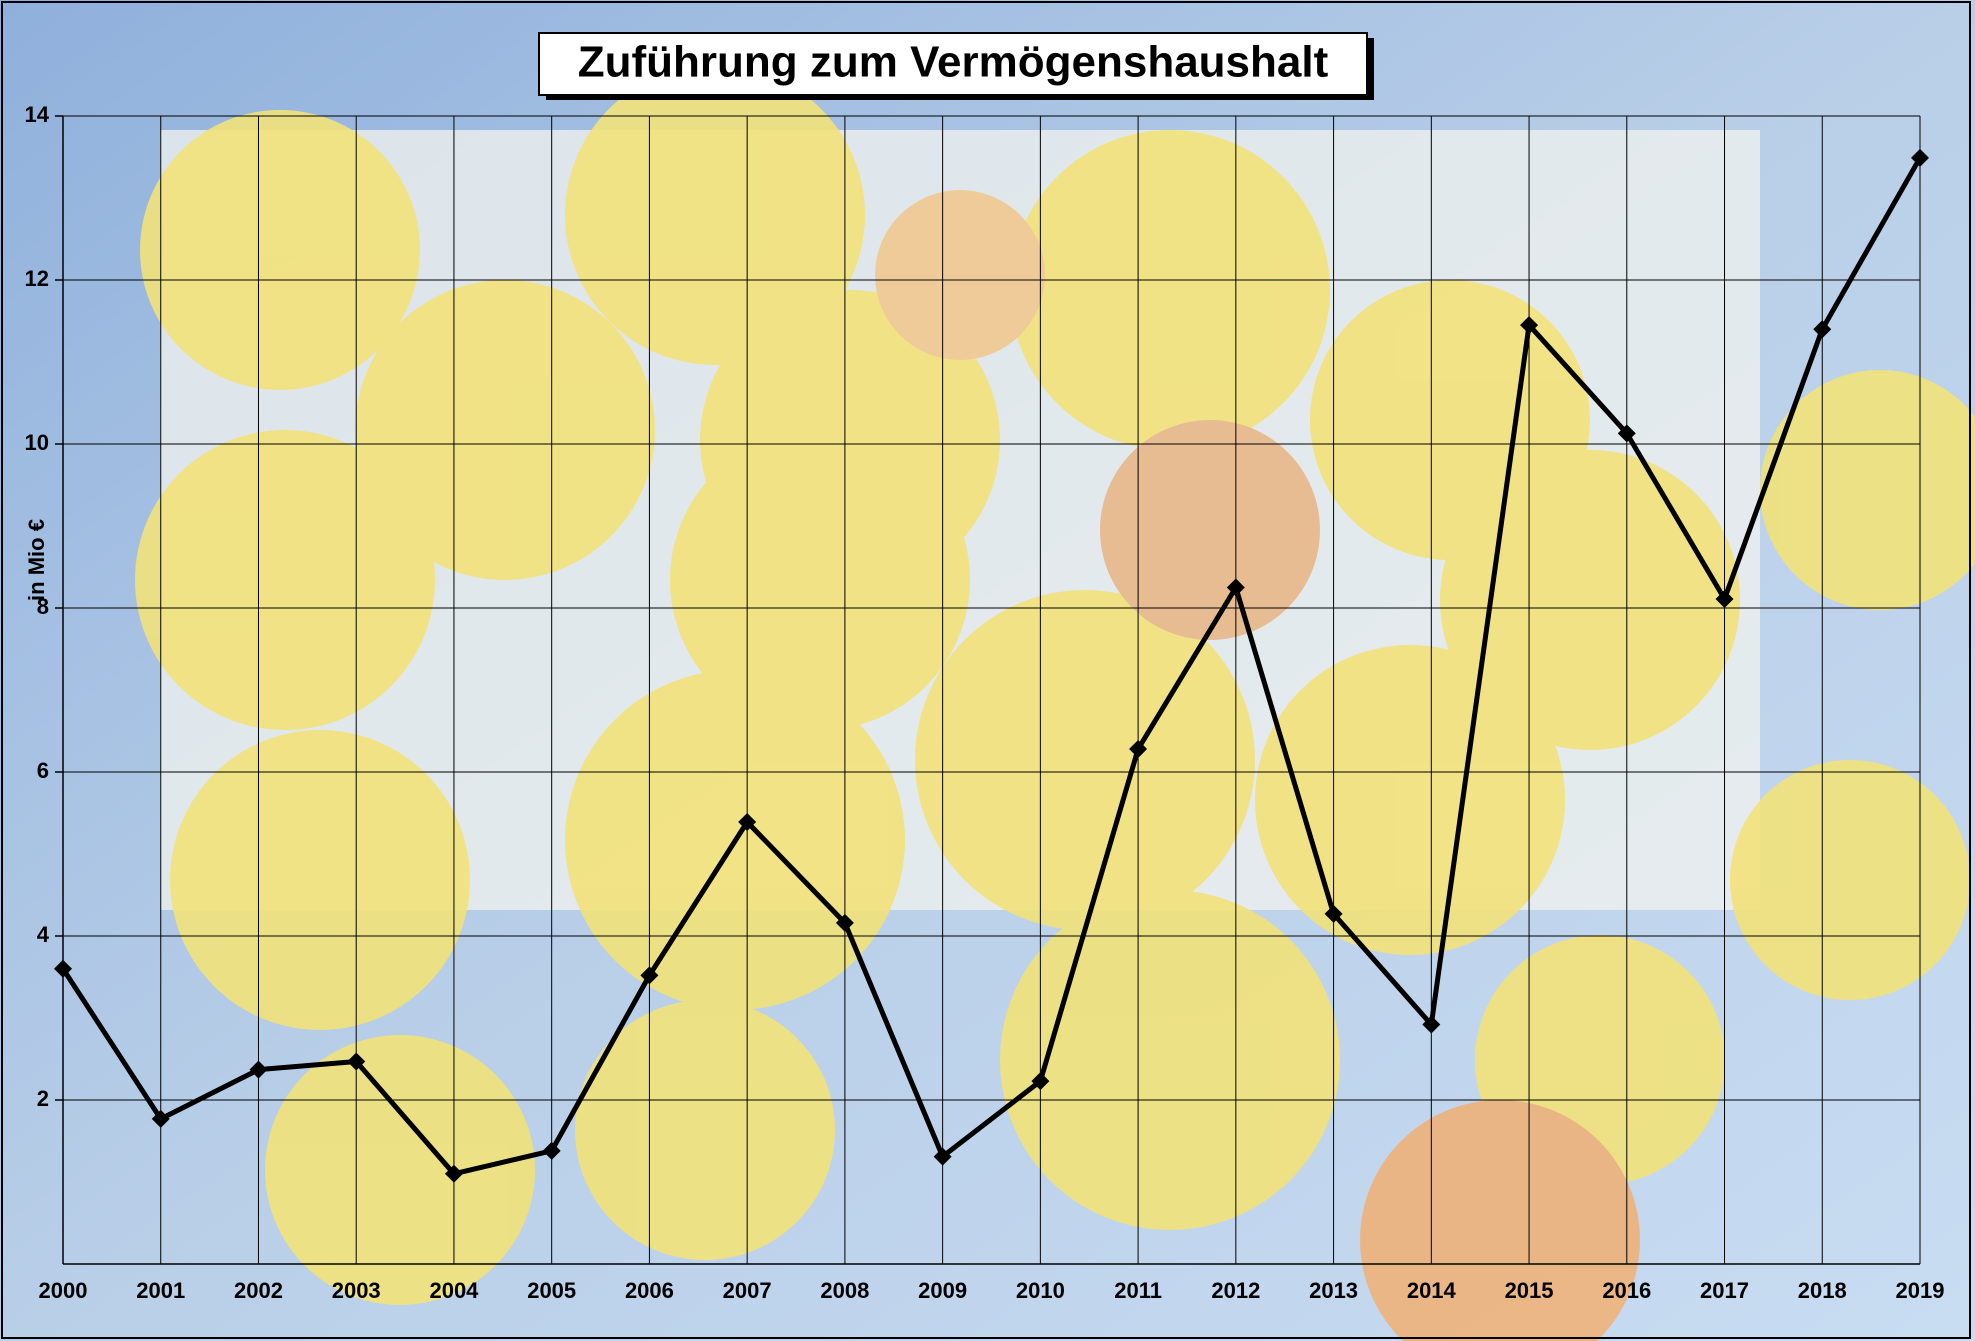 The width and height of the screenshot is (1975, 1341). I want to click on x-tick-label: 2018, so click(1822, 1290).